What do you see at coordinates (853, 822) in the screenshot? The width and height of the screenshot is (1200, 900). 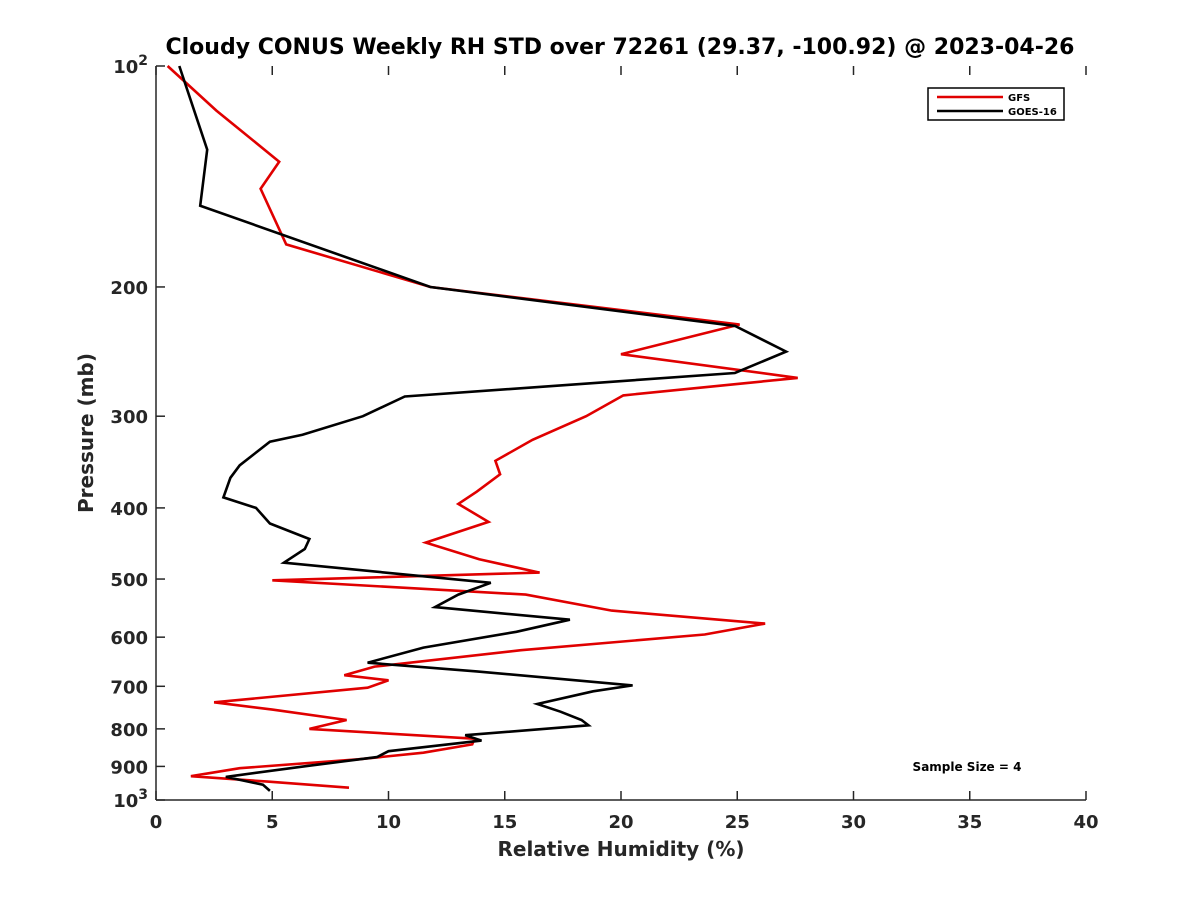 I see `x-tick-label: 30` at bounding box center [853, 822].